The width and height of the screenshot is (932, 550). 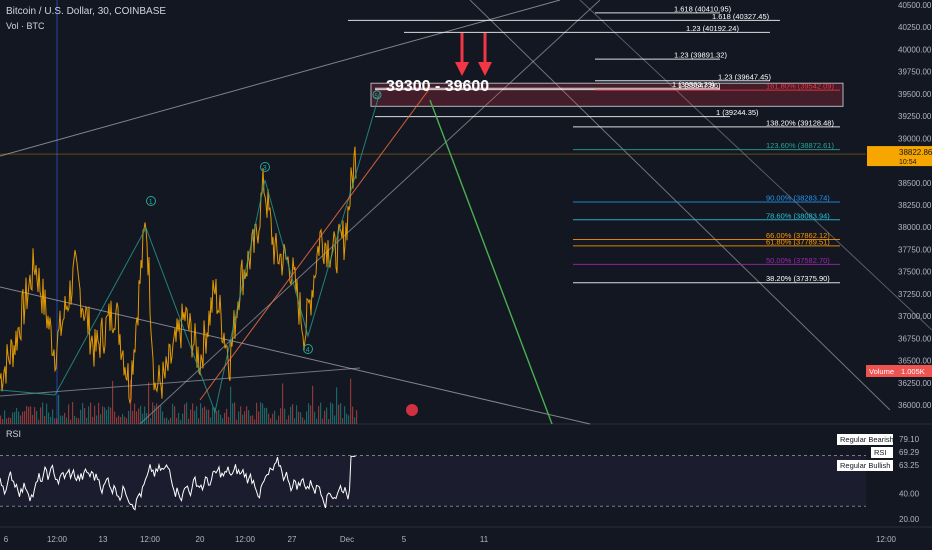 I want to click on rsi-line, so click(x=178, y=483).